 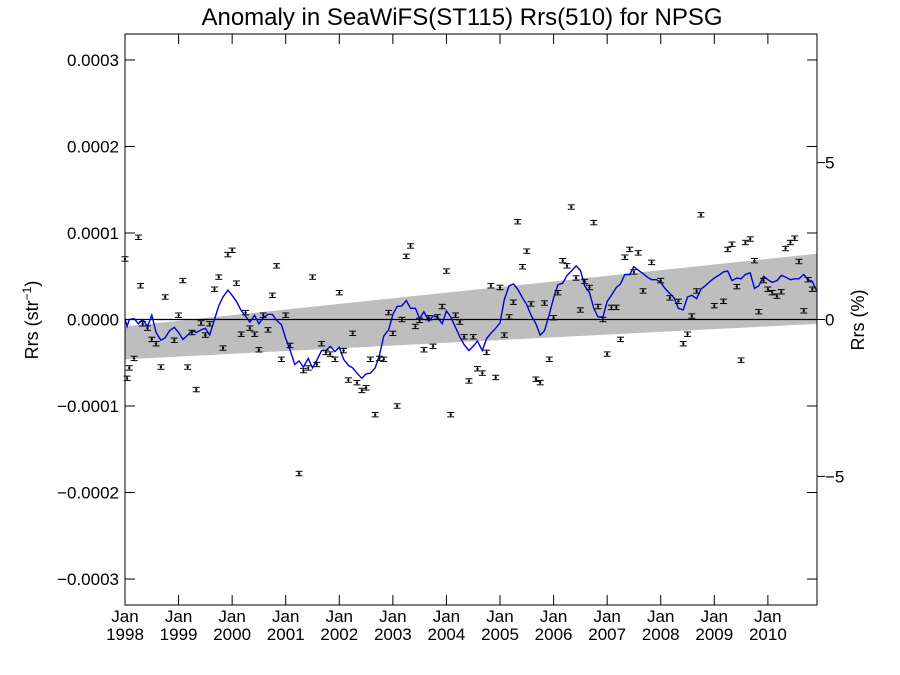 I want to click on y-tick-label: 0.0003, so click(x=93, y=60).